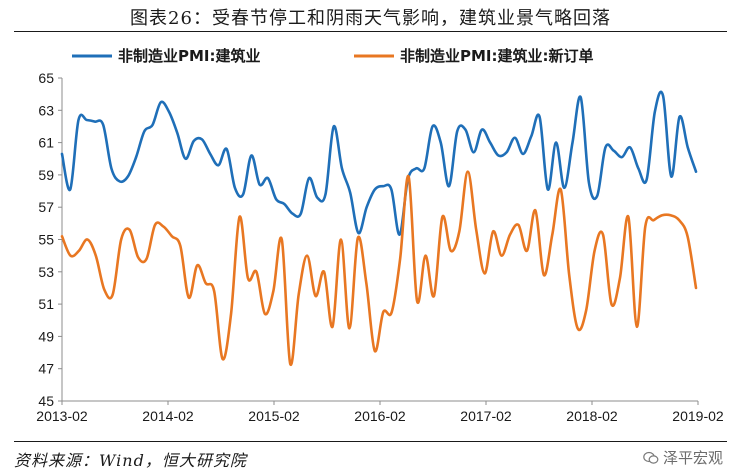  What do you see at coordinates (651, 457) in the screenshot?
I see `wechat-icon` at bounding box center [651, 457].